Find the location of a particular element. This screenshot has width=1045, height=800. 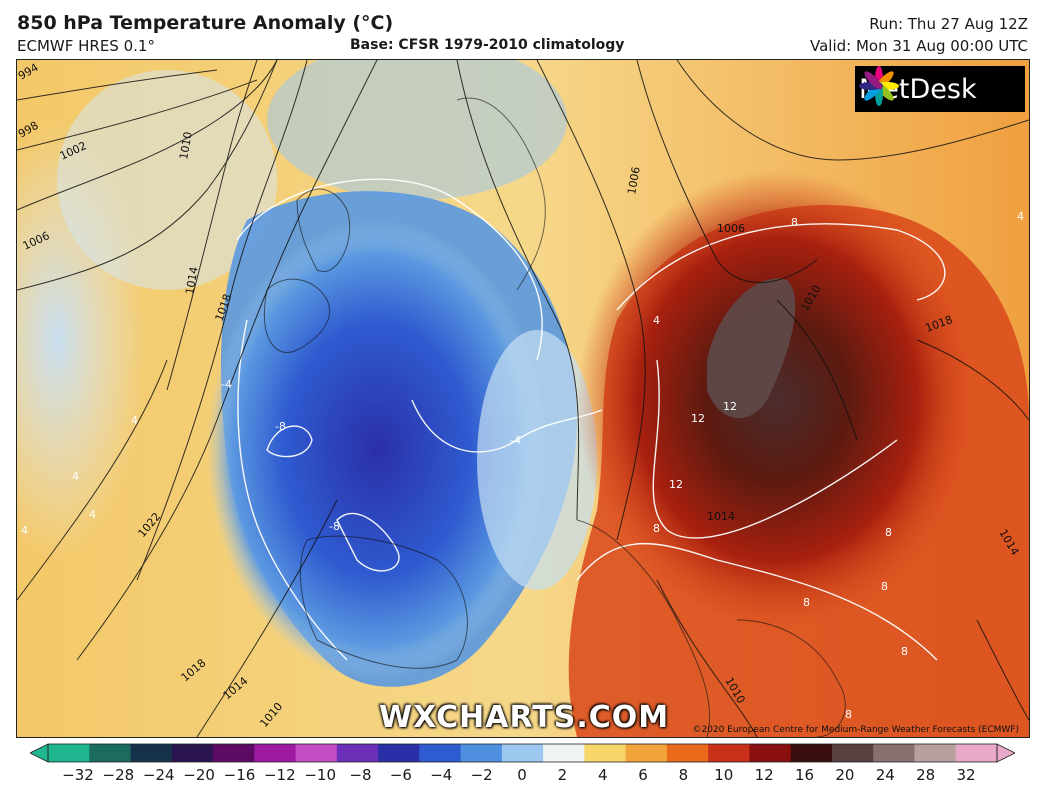

model-label: ECMWF HRES 0.1° is located at coordinates (86, 46).